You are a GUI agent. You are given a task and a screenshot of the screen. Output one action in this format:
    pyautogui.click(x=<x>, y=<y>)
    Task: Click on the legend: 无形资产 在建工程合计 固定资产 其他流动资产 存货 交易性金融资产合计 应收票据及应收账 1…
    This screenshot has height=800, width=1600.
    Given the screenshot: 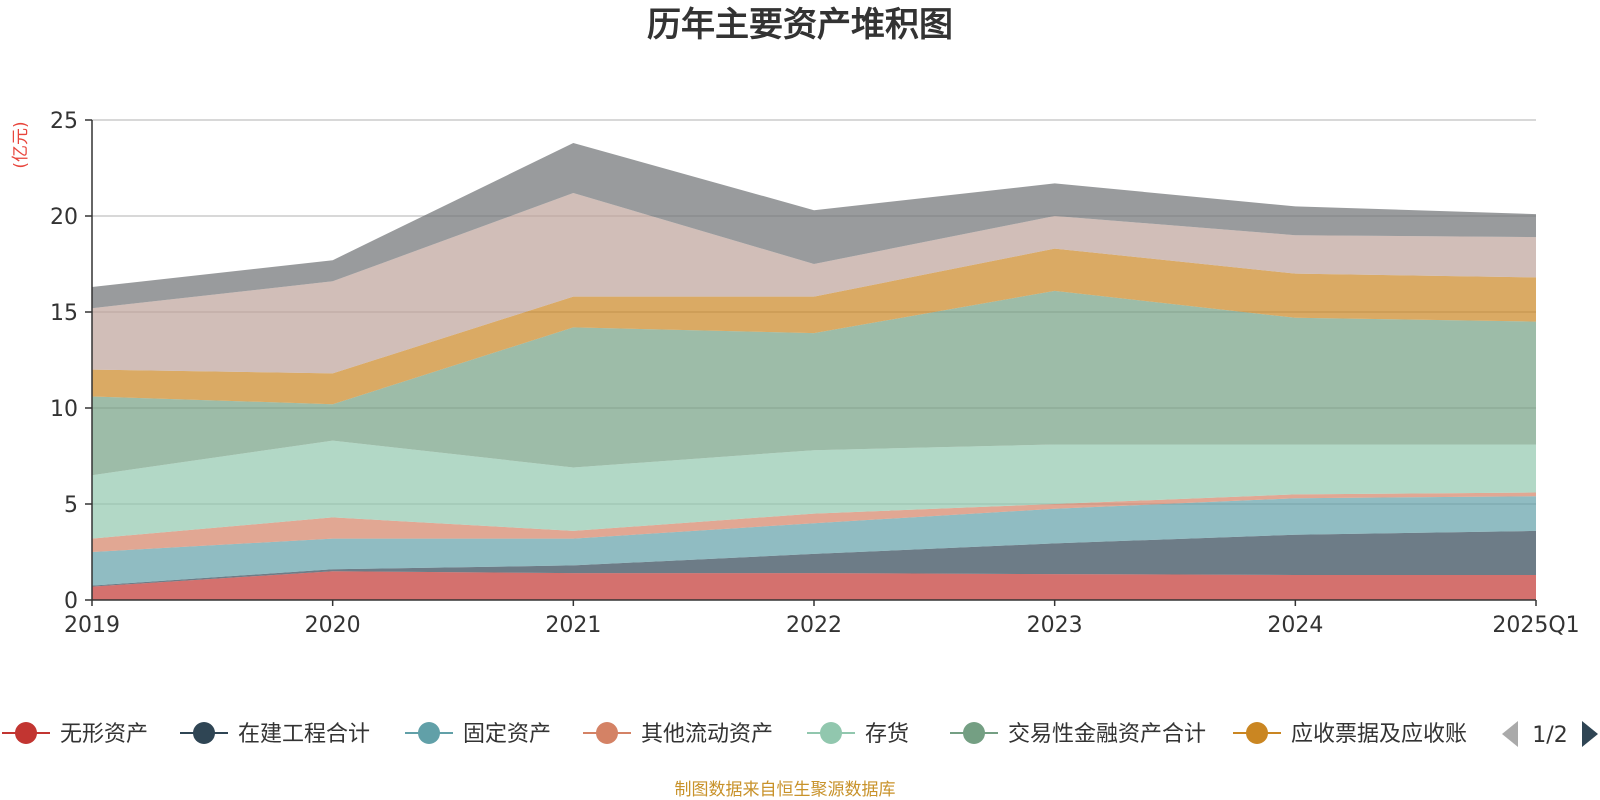 What is the action you would take?
    pyautogui.click(x=800, y=734)
    